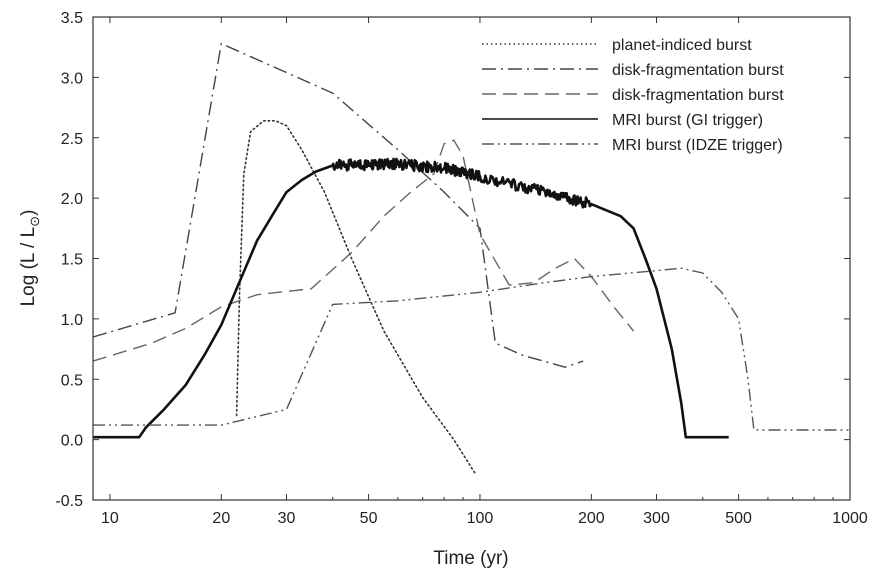 The image size is (878, 575). What do you see at coordinates (72, 199) in the screenshot?
I see `y-tick-label: 2.0` at bounding box center [72, 199].